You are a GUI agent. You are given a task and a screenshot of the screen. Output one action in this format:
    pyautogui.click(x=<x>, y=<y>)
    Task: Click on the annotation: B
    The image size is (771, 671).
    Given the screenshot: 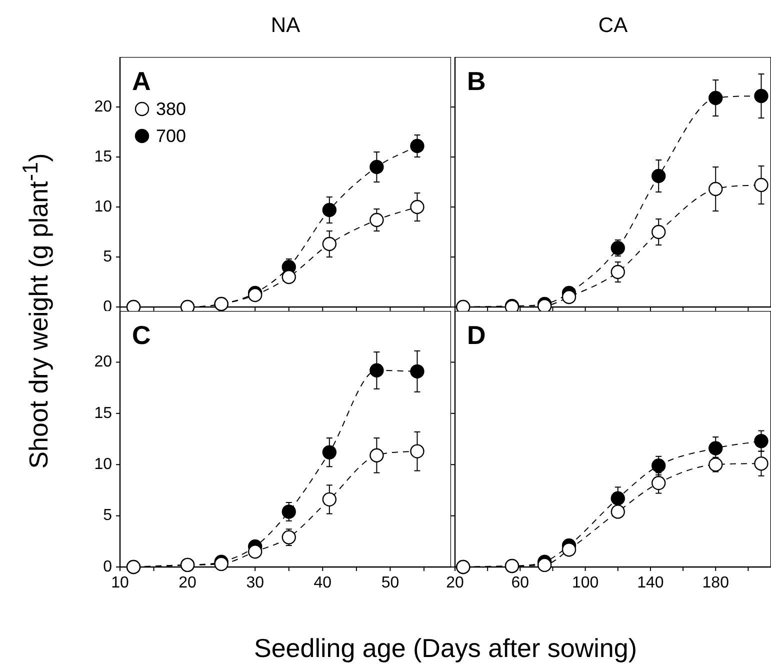 What is the action you would take?
    pyautogui.click(x=476, y=81)
    